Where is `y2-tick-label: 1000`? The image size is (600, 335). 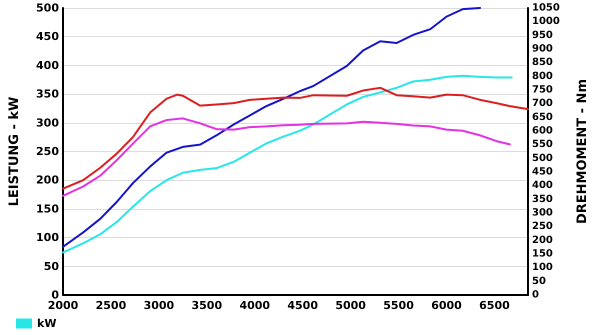
y2-tick-label: 1000 is located at coordinates (546, 22).